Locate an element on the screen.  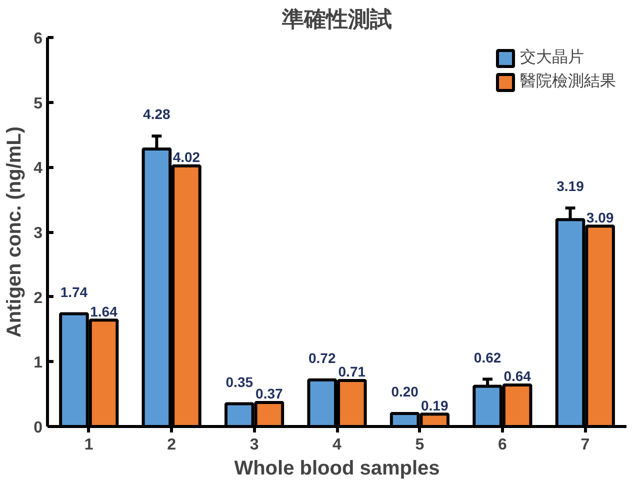
legend-label: 醫院檢測結果 is located at coordinates (568, 81).